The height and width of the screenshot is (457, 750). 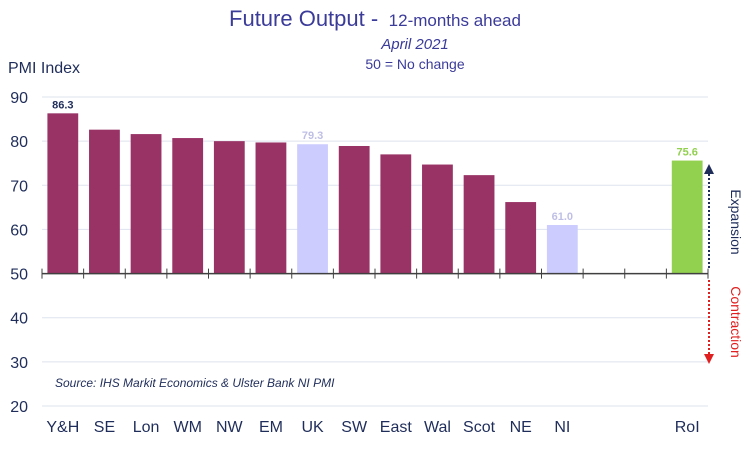 I want to click on baseline-axis, so click(x=375, y=273).